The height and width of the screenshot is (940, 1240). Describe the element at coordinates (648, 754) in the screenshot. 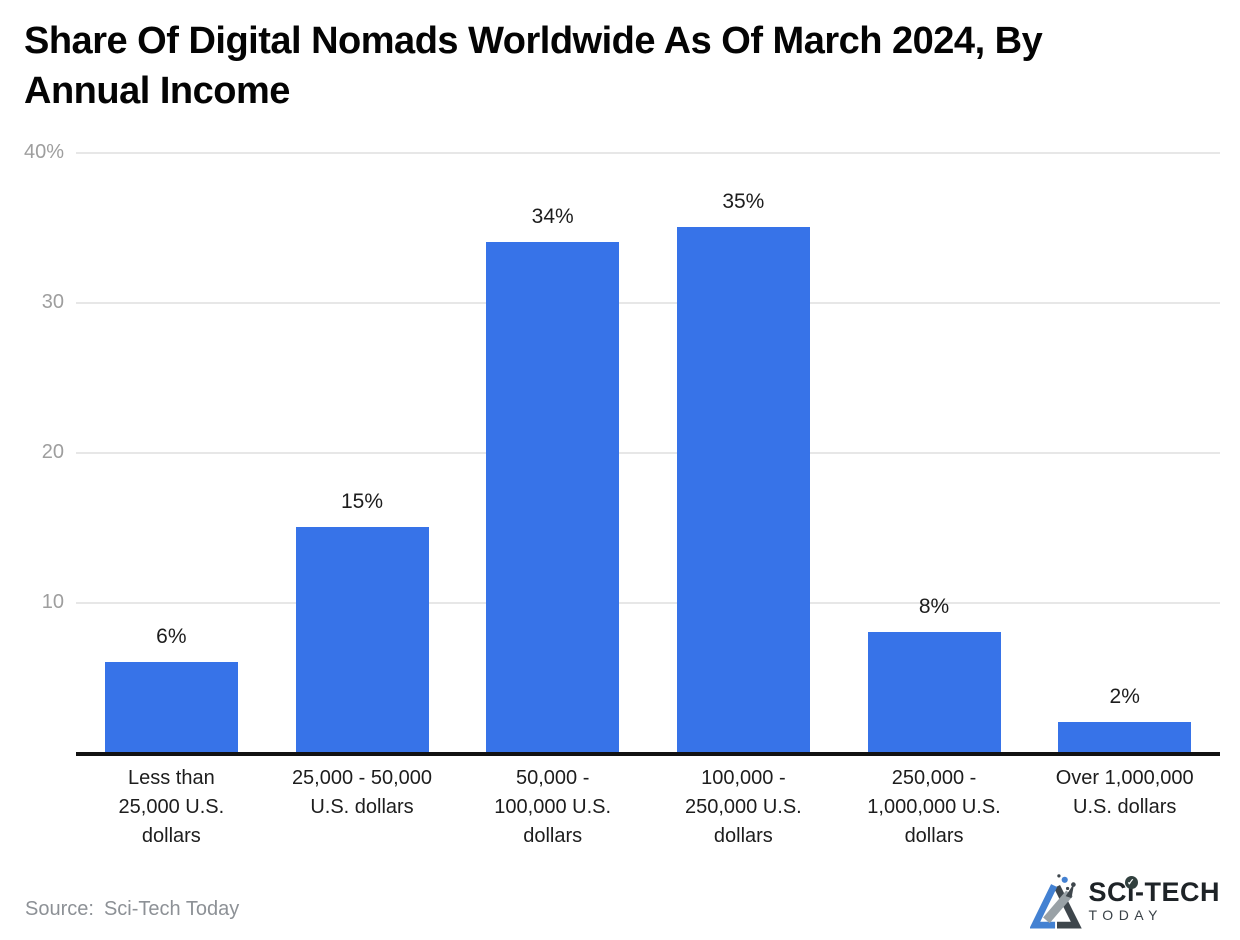

I see `x-axis-line` at that location.